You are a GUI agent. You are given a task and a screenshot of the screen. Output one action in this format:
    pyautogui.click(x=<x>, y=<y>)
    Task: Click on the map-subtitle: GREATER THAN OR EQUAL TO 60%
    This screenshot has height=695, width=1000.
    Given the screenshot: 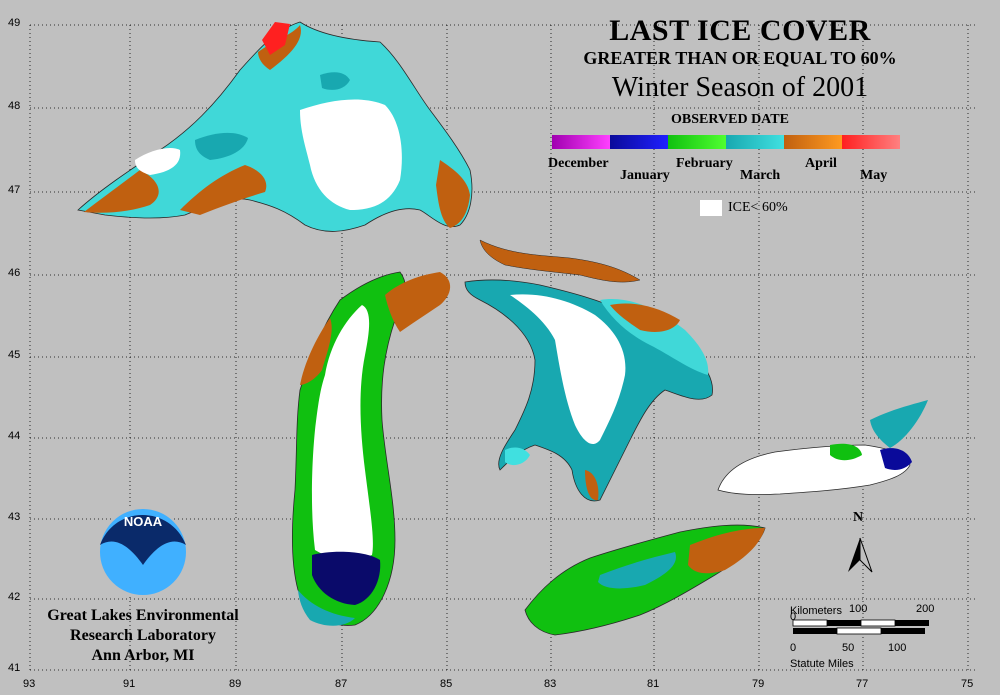 What is the action you would take?
    pyautogui.click(x=740, y=58)
    